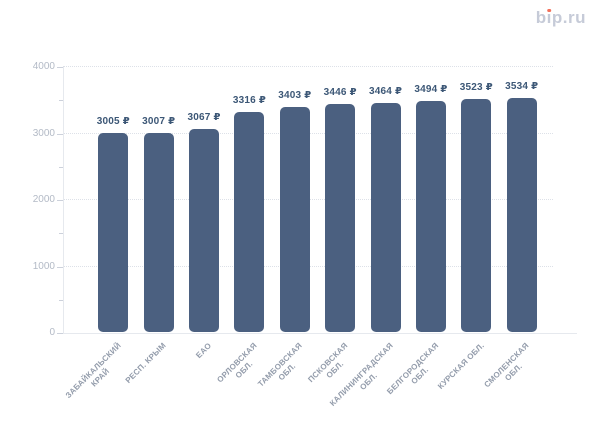 The width and height of the screenshot is (600, 427). Describe the element at coordinates (159, 122) in the screenshot. I see `bar-value-label: 3007 ₽` at that location.